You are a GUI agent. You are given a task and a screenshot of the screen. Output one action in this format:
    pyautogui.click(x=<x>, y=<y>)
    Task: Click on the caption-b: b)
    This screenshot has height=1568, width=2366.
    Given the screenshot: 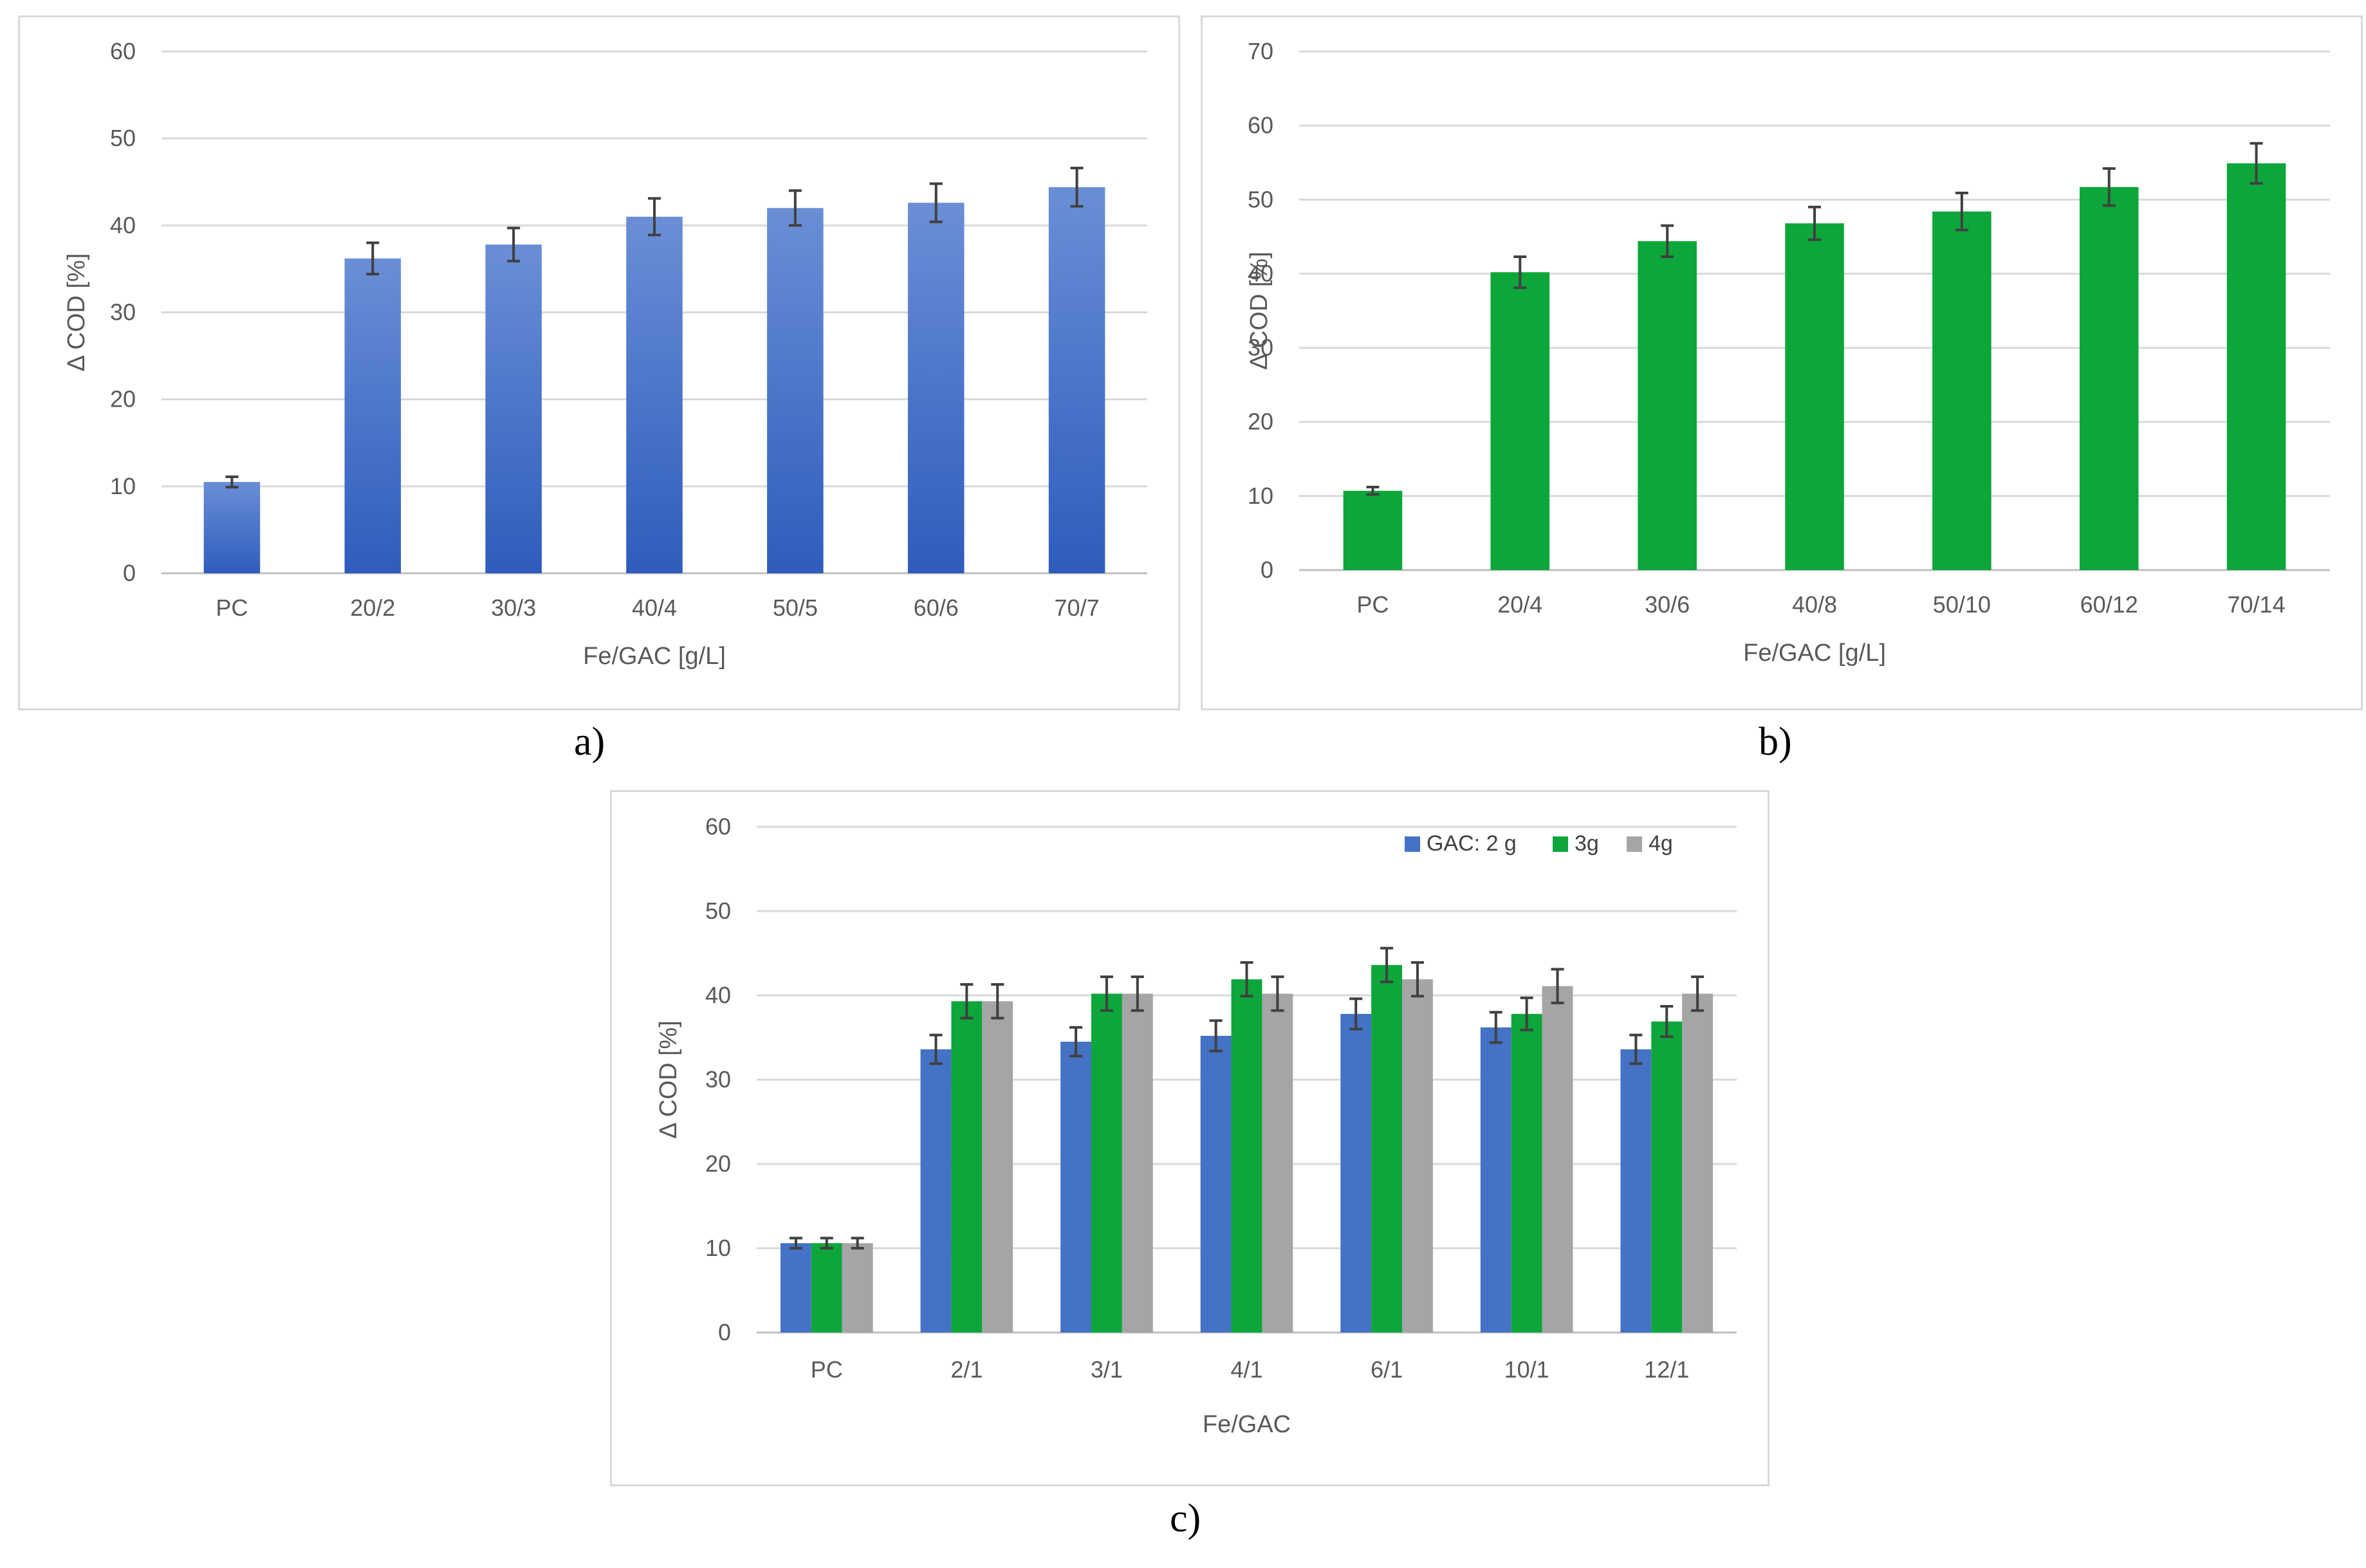 What is the action you would take?
    pyautogui.click(x=1775, y=742)
    